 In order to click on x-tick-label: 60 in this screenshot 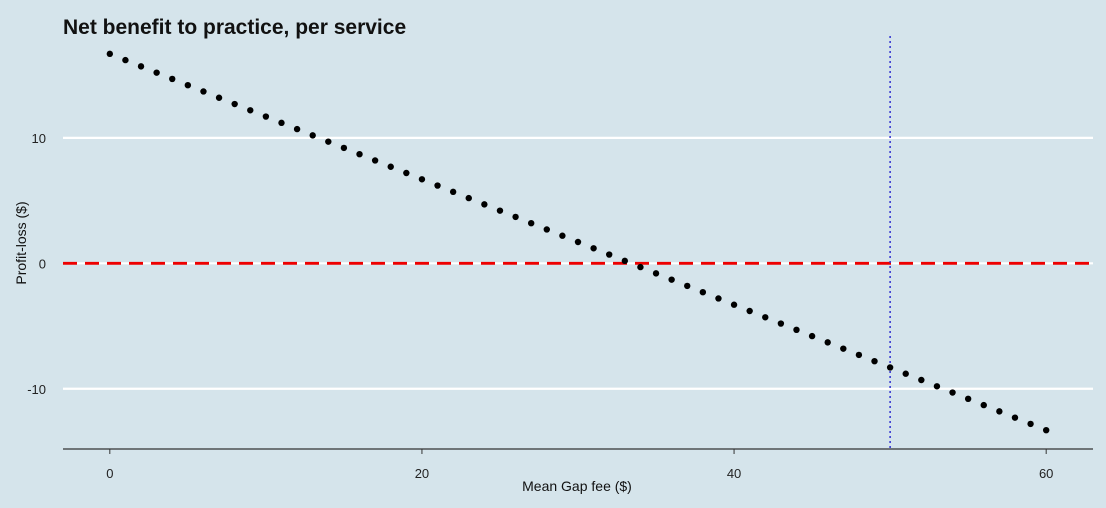, I will do `click(1046, 473)`.